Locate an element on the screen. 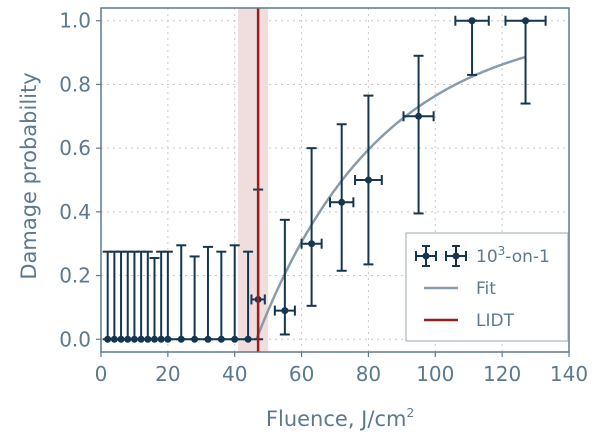 The image size is (612, 439). legend-measured-prefix: 10 is located at coordinates (487, 257).